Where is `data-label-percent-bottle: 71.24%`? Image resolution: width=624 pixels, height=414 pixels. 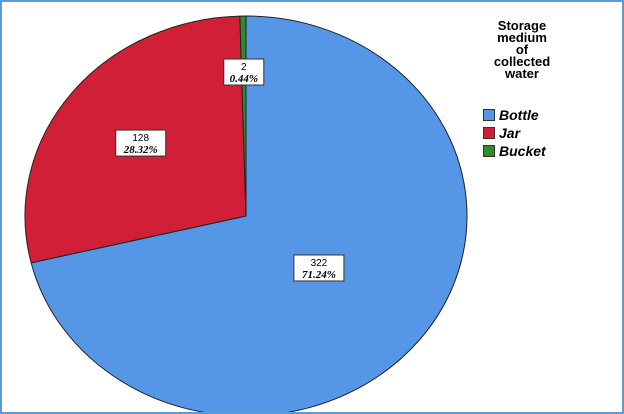 data-label-percent-bottle: 71.24% is located at coordinates (319, 275).